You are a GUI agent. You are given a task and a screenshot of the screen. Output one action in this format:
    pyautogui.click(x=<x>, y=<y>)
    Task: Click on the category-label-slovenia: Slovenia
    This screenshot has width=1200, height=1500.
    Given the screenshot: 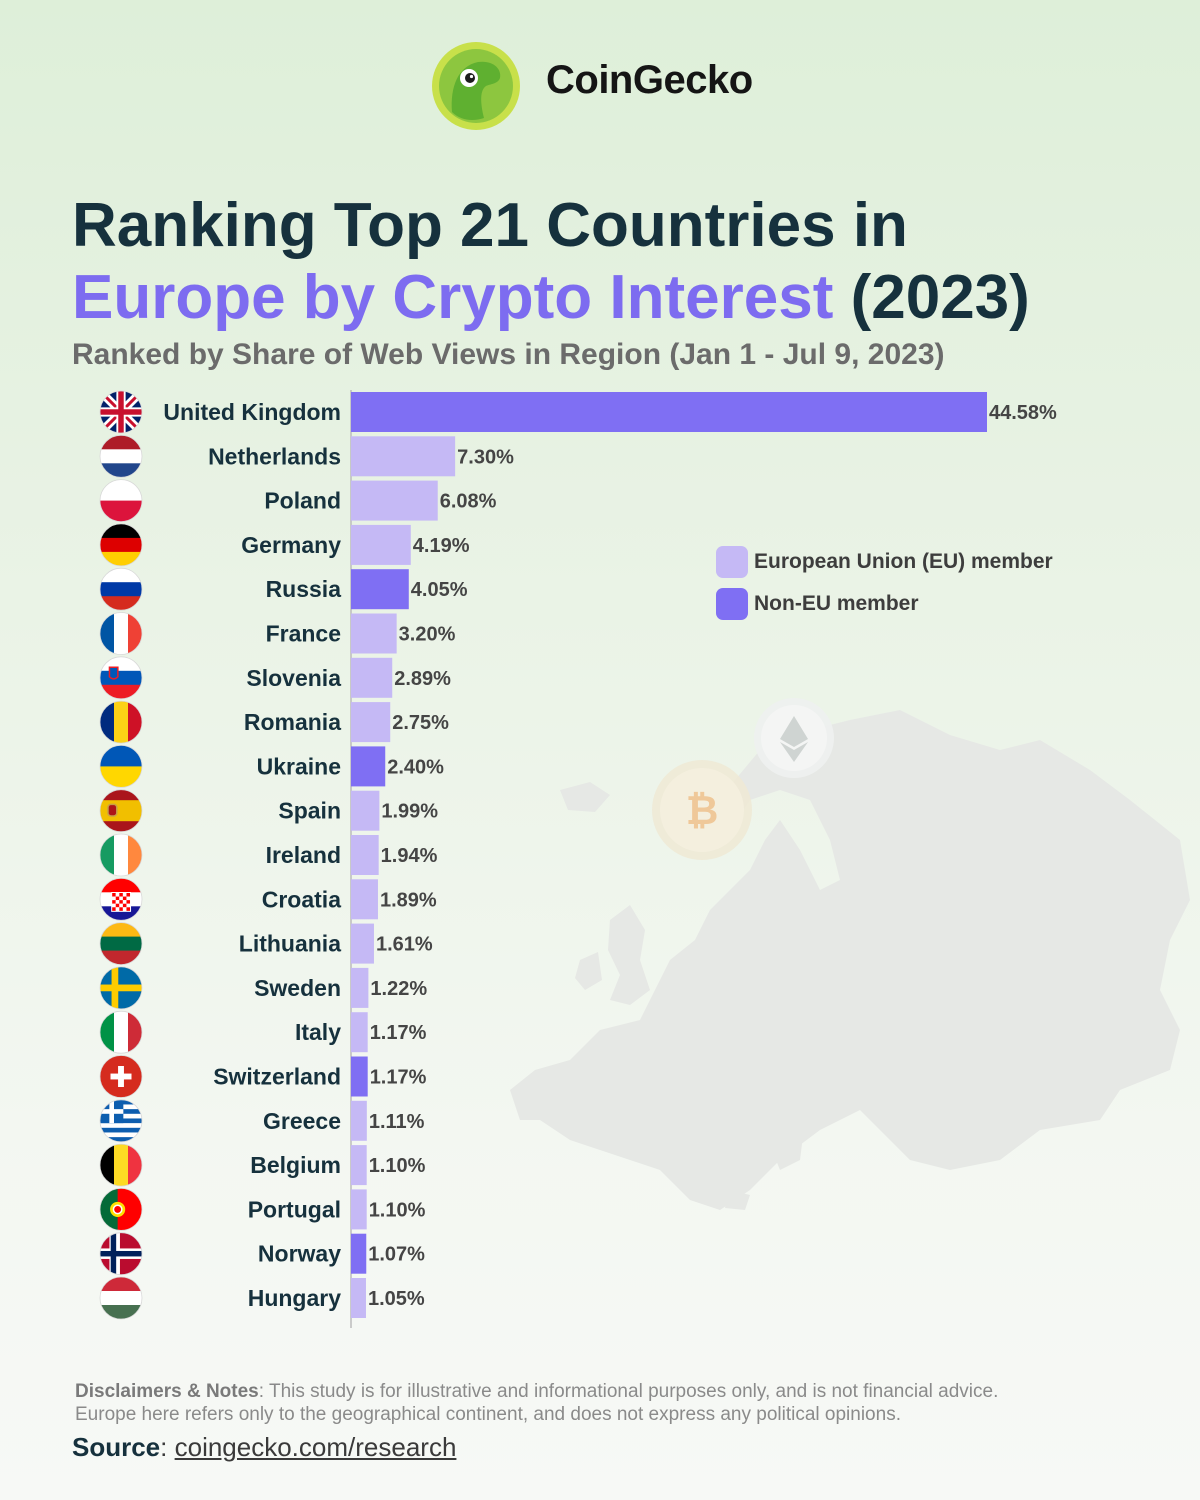 What is the action you would take?
    pyautogui.click(x=293, y=678)
    